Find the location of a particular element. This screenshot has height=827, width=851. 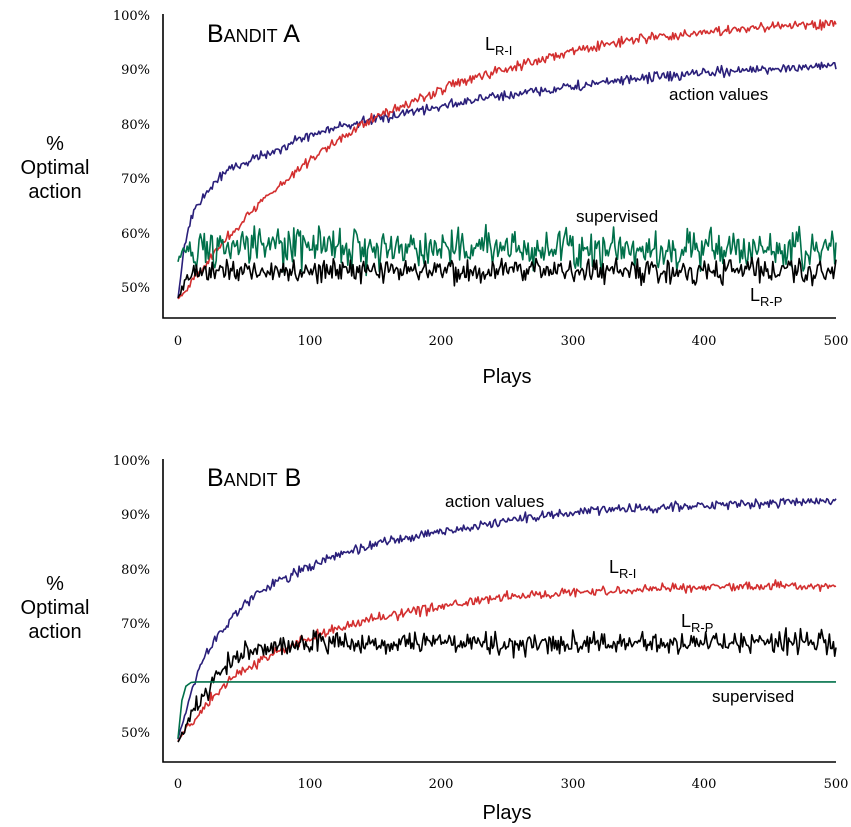

chart-title: Bandit B is located at coordinates (254, 478).